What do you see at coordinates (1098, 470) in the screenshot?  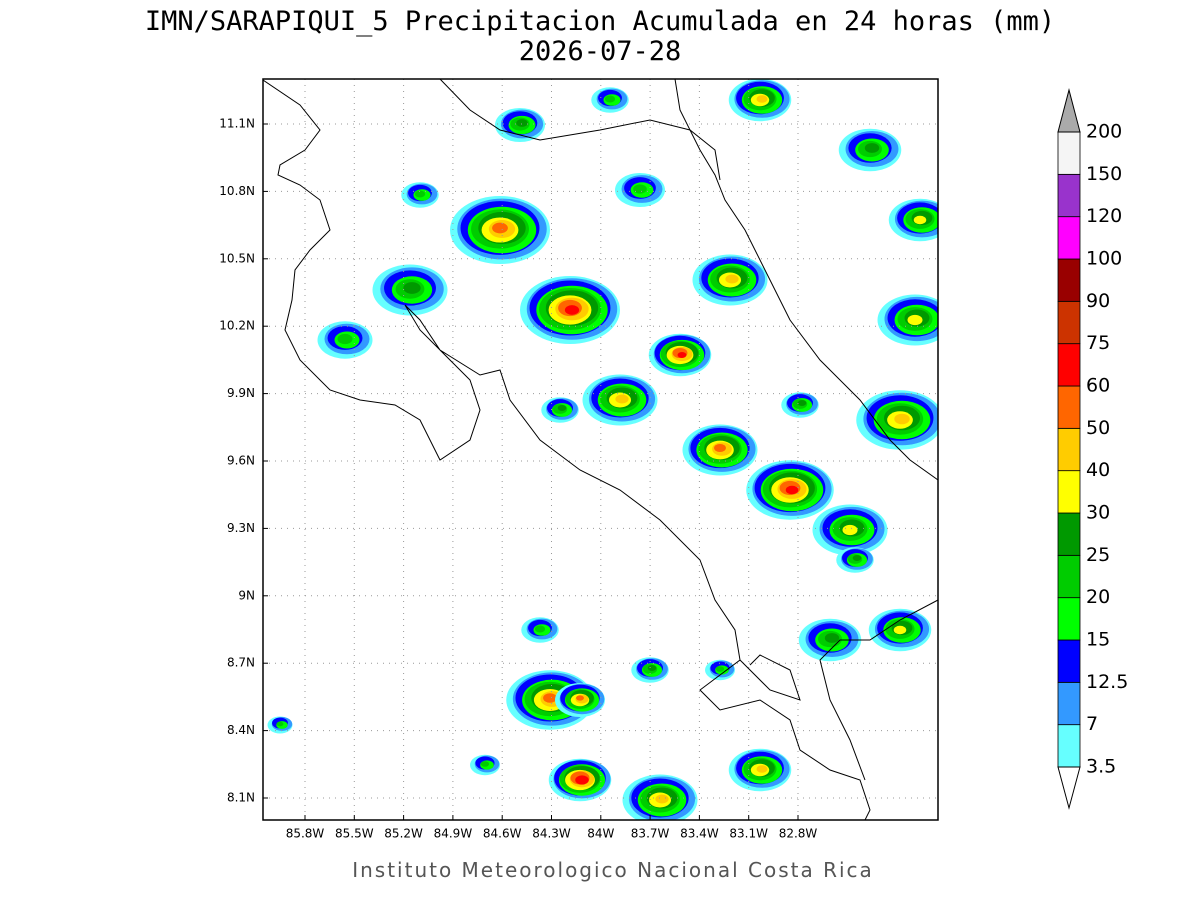 I see `legend-label: 40` at bounding box center [1098, 470].